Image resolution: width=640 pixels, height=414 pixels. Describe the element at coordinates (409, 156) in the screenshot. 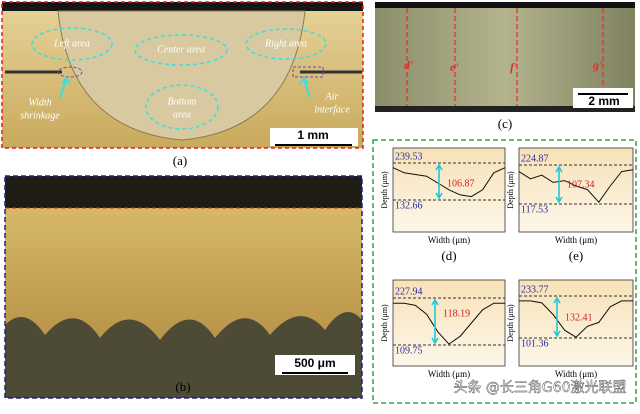

I see `top-value: 239.53` at that location.